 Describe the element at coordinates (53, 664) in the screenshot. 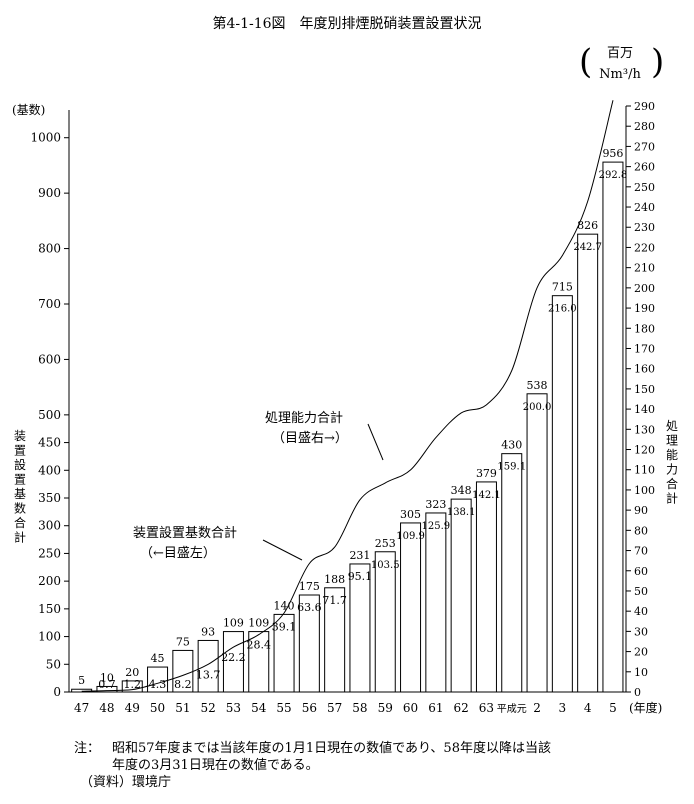

I see `left-tick-label: 50` at that location.